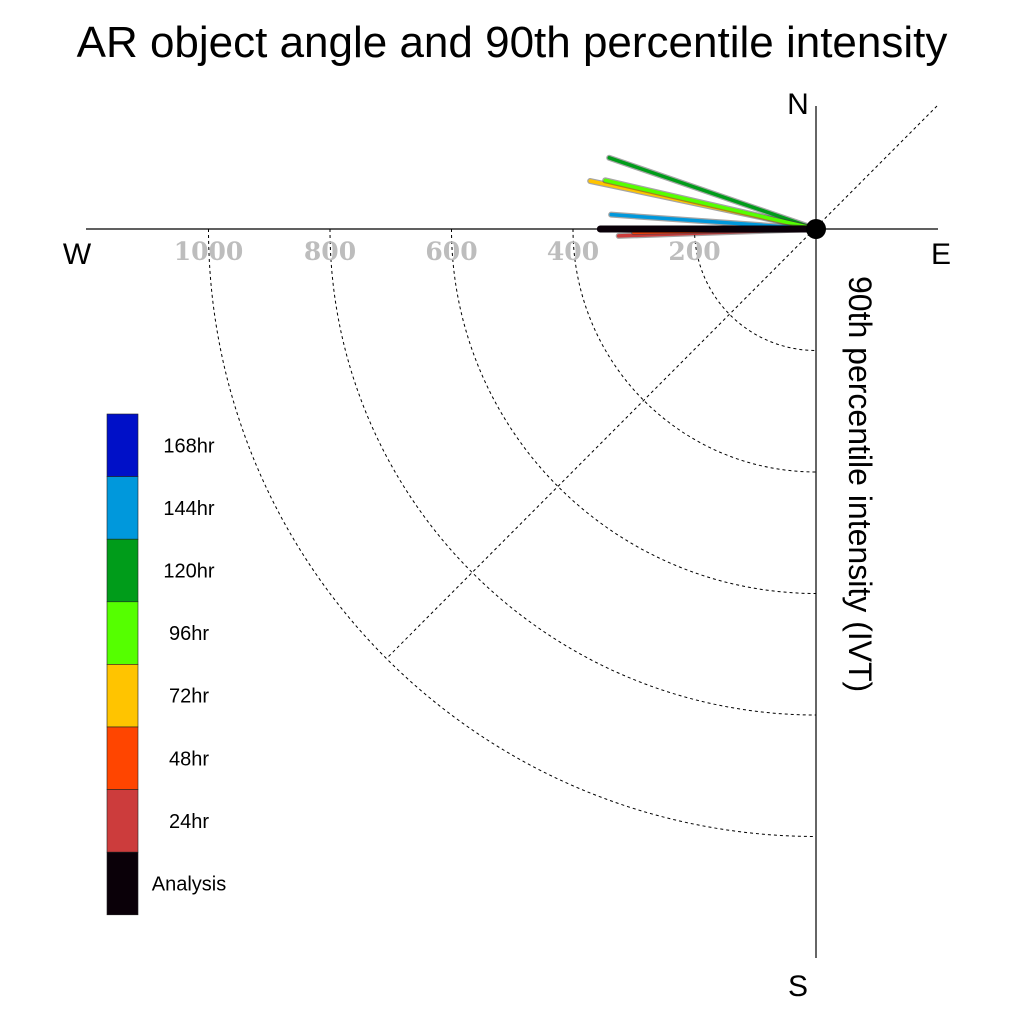 This screenshot has height=1024, width=1024. I want to click on intensity-vectors, so click(703, 196).